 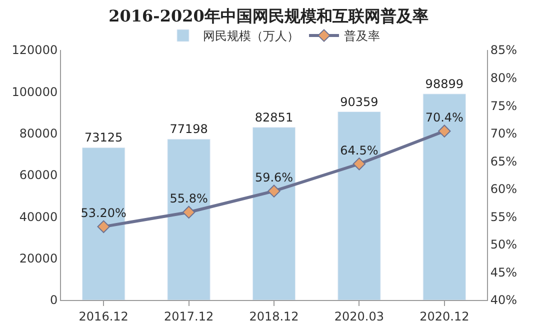 I want to click on chart-title: 2016-2020年中国网民规模和互联网普及率, so click(x=268, y=16).